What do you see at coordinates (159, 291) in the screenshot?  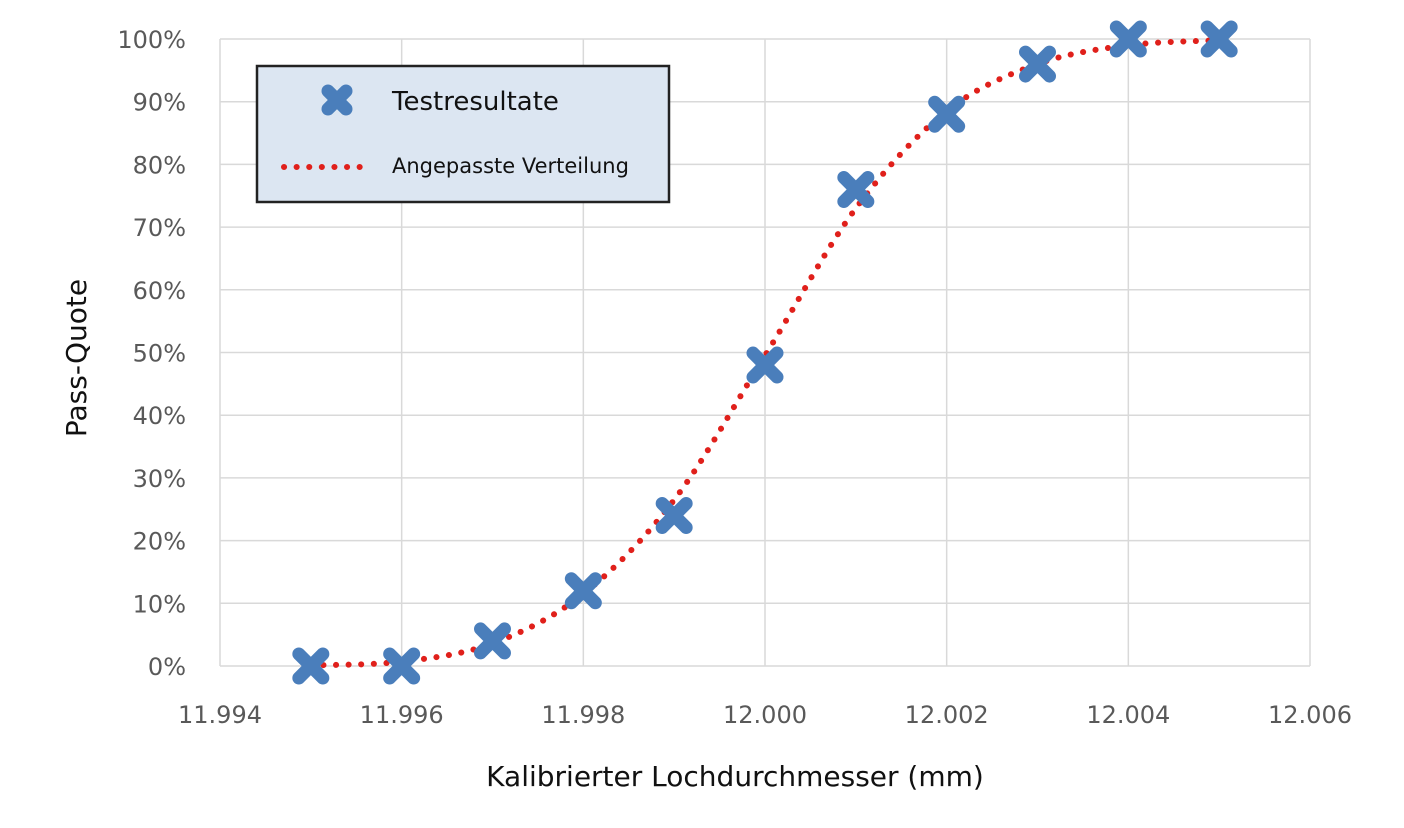 I see `y-tick-label: 60%` at bounding box center [159, 291].